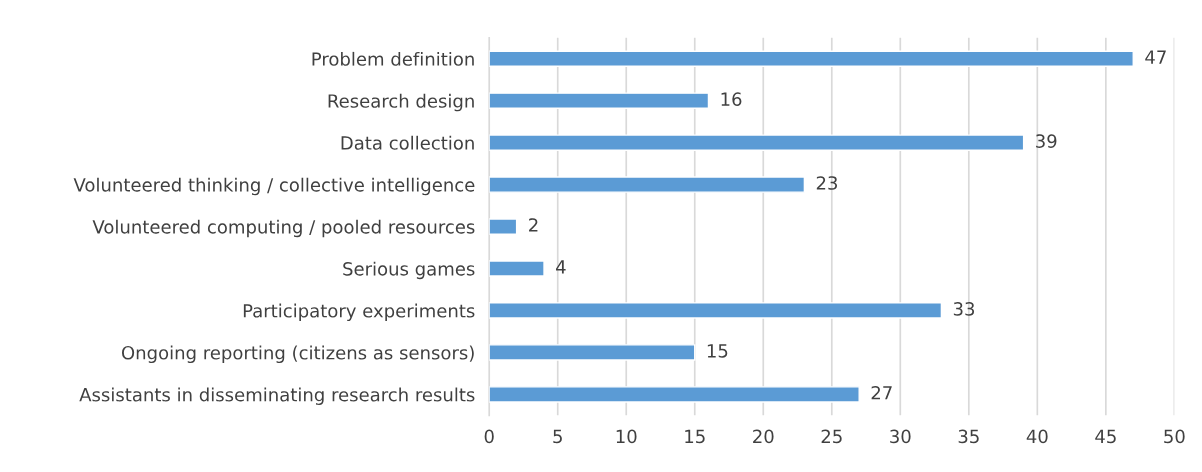 This screenshot has height=472, width=1202. What do you see at coordinates (1174, 436) in the screenshot?
I see `x-tick-label: 50` at bounding box center [1174, 436].